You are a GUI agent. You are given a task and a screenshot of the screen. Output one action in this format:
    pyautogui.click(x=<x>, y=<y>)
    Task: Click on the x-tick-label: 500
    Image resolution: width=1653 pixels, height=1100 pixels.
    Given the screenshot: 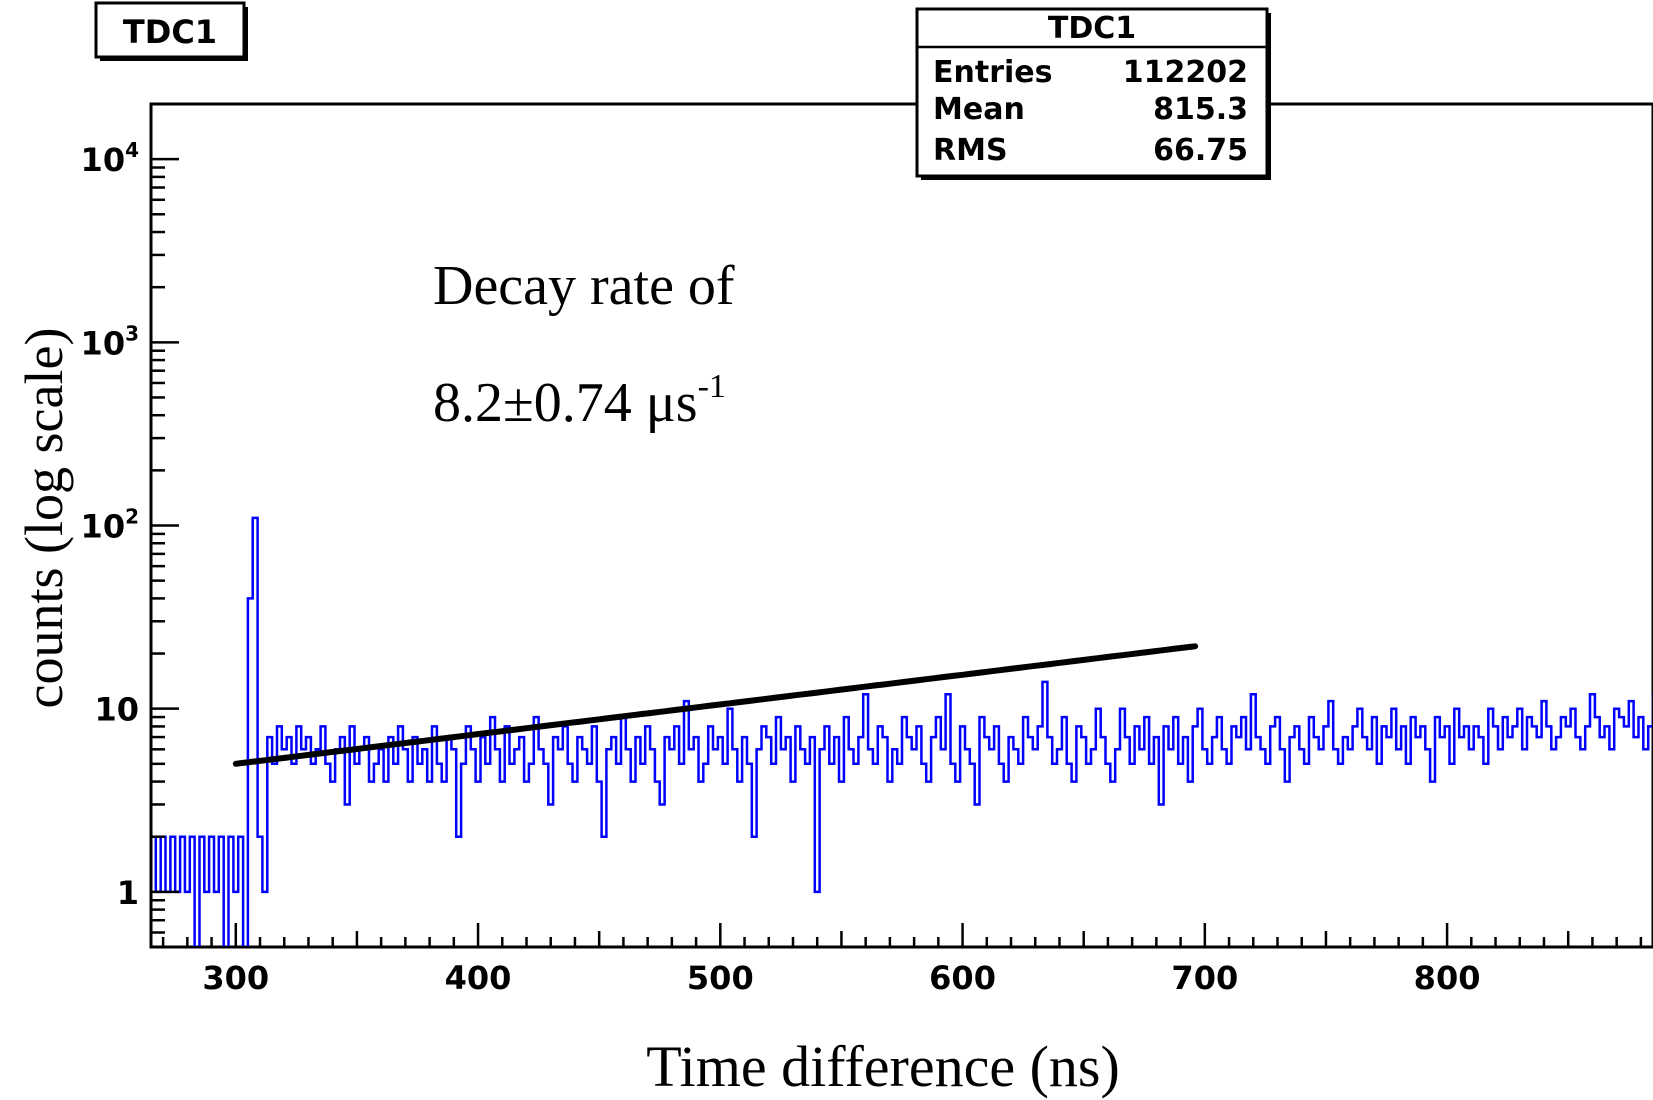 What is the action you would take?
    pyautogui.click(x=720, y=978)
    